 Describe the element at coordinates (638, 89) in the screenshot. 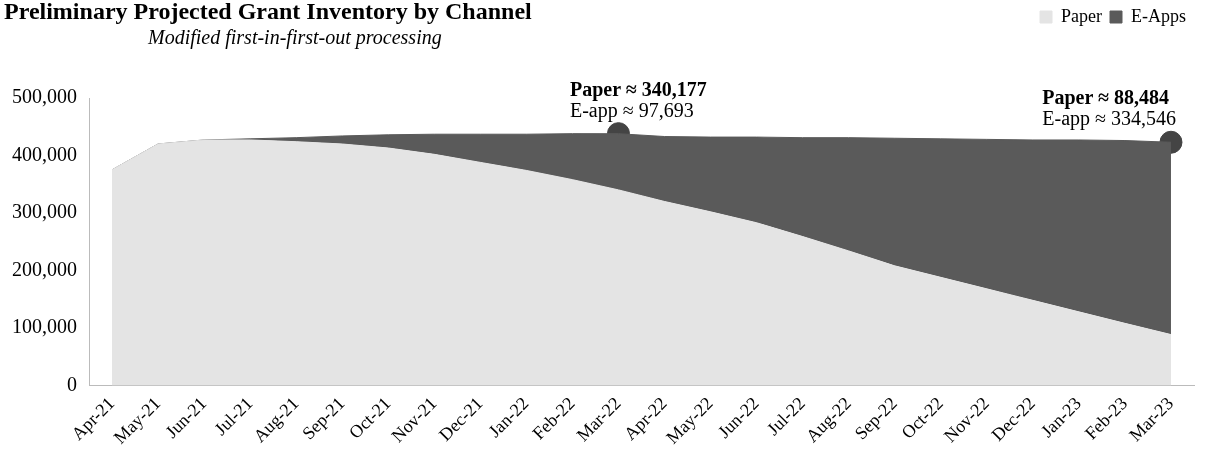

I see `annotation: Paper ≈ 340,177` at that location.